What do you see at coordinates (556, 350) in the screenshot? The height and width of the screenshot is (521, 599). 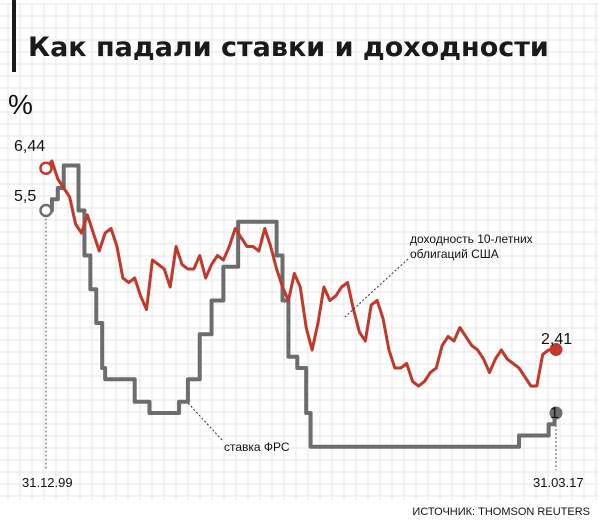 I see `yield-end-marker` at bounding box center [556, 350].